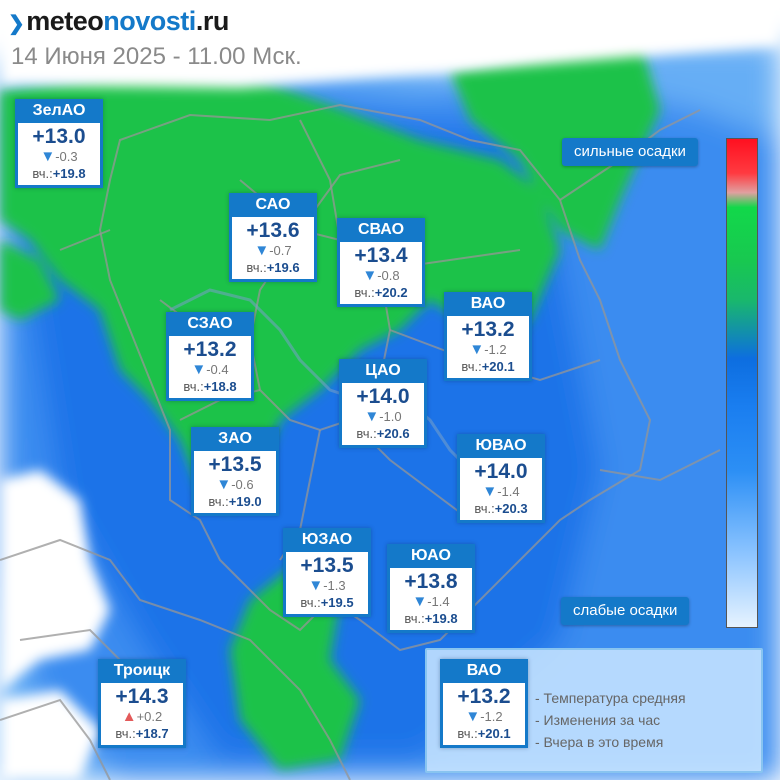 The image size is (780, 780). I want to click on legend-line-change: - Изменения за час, so click(598, 720).